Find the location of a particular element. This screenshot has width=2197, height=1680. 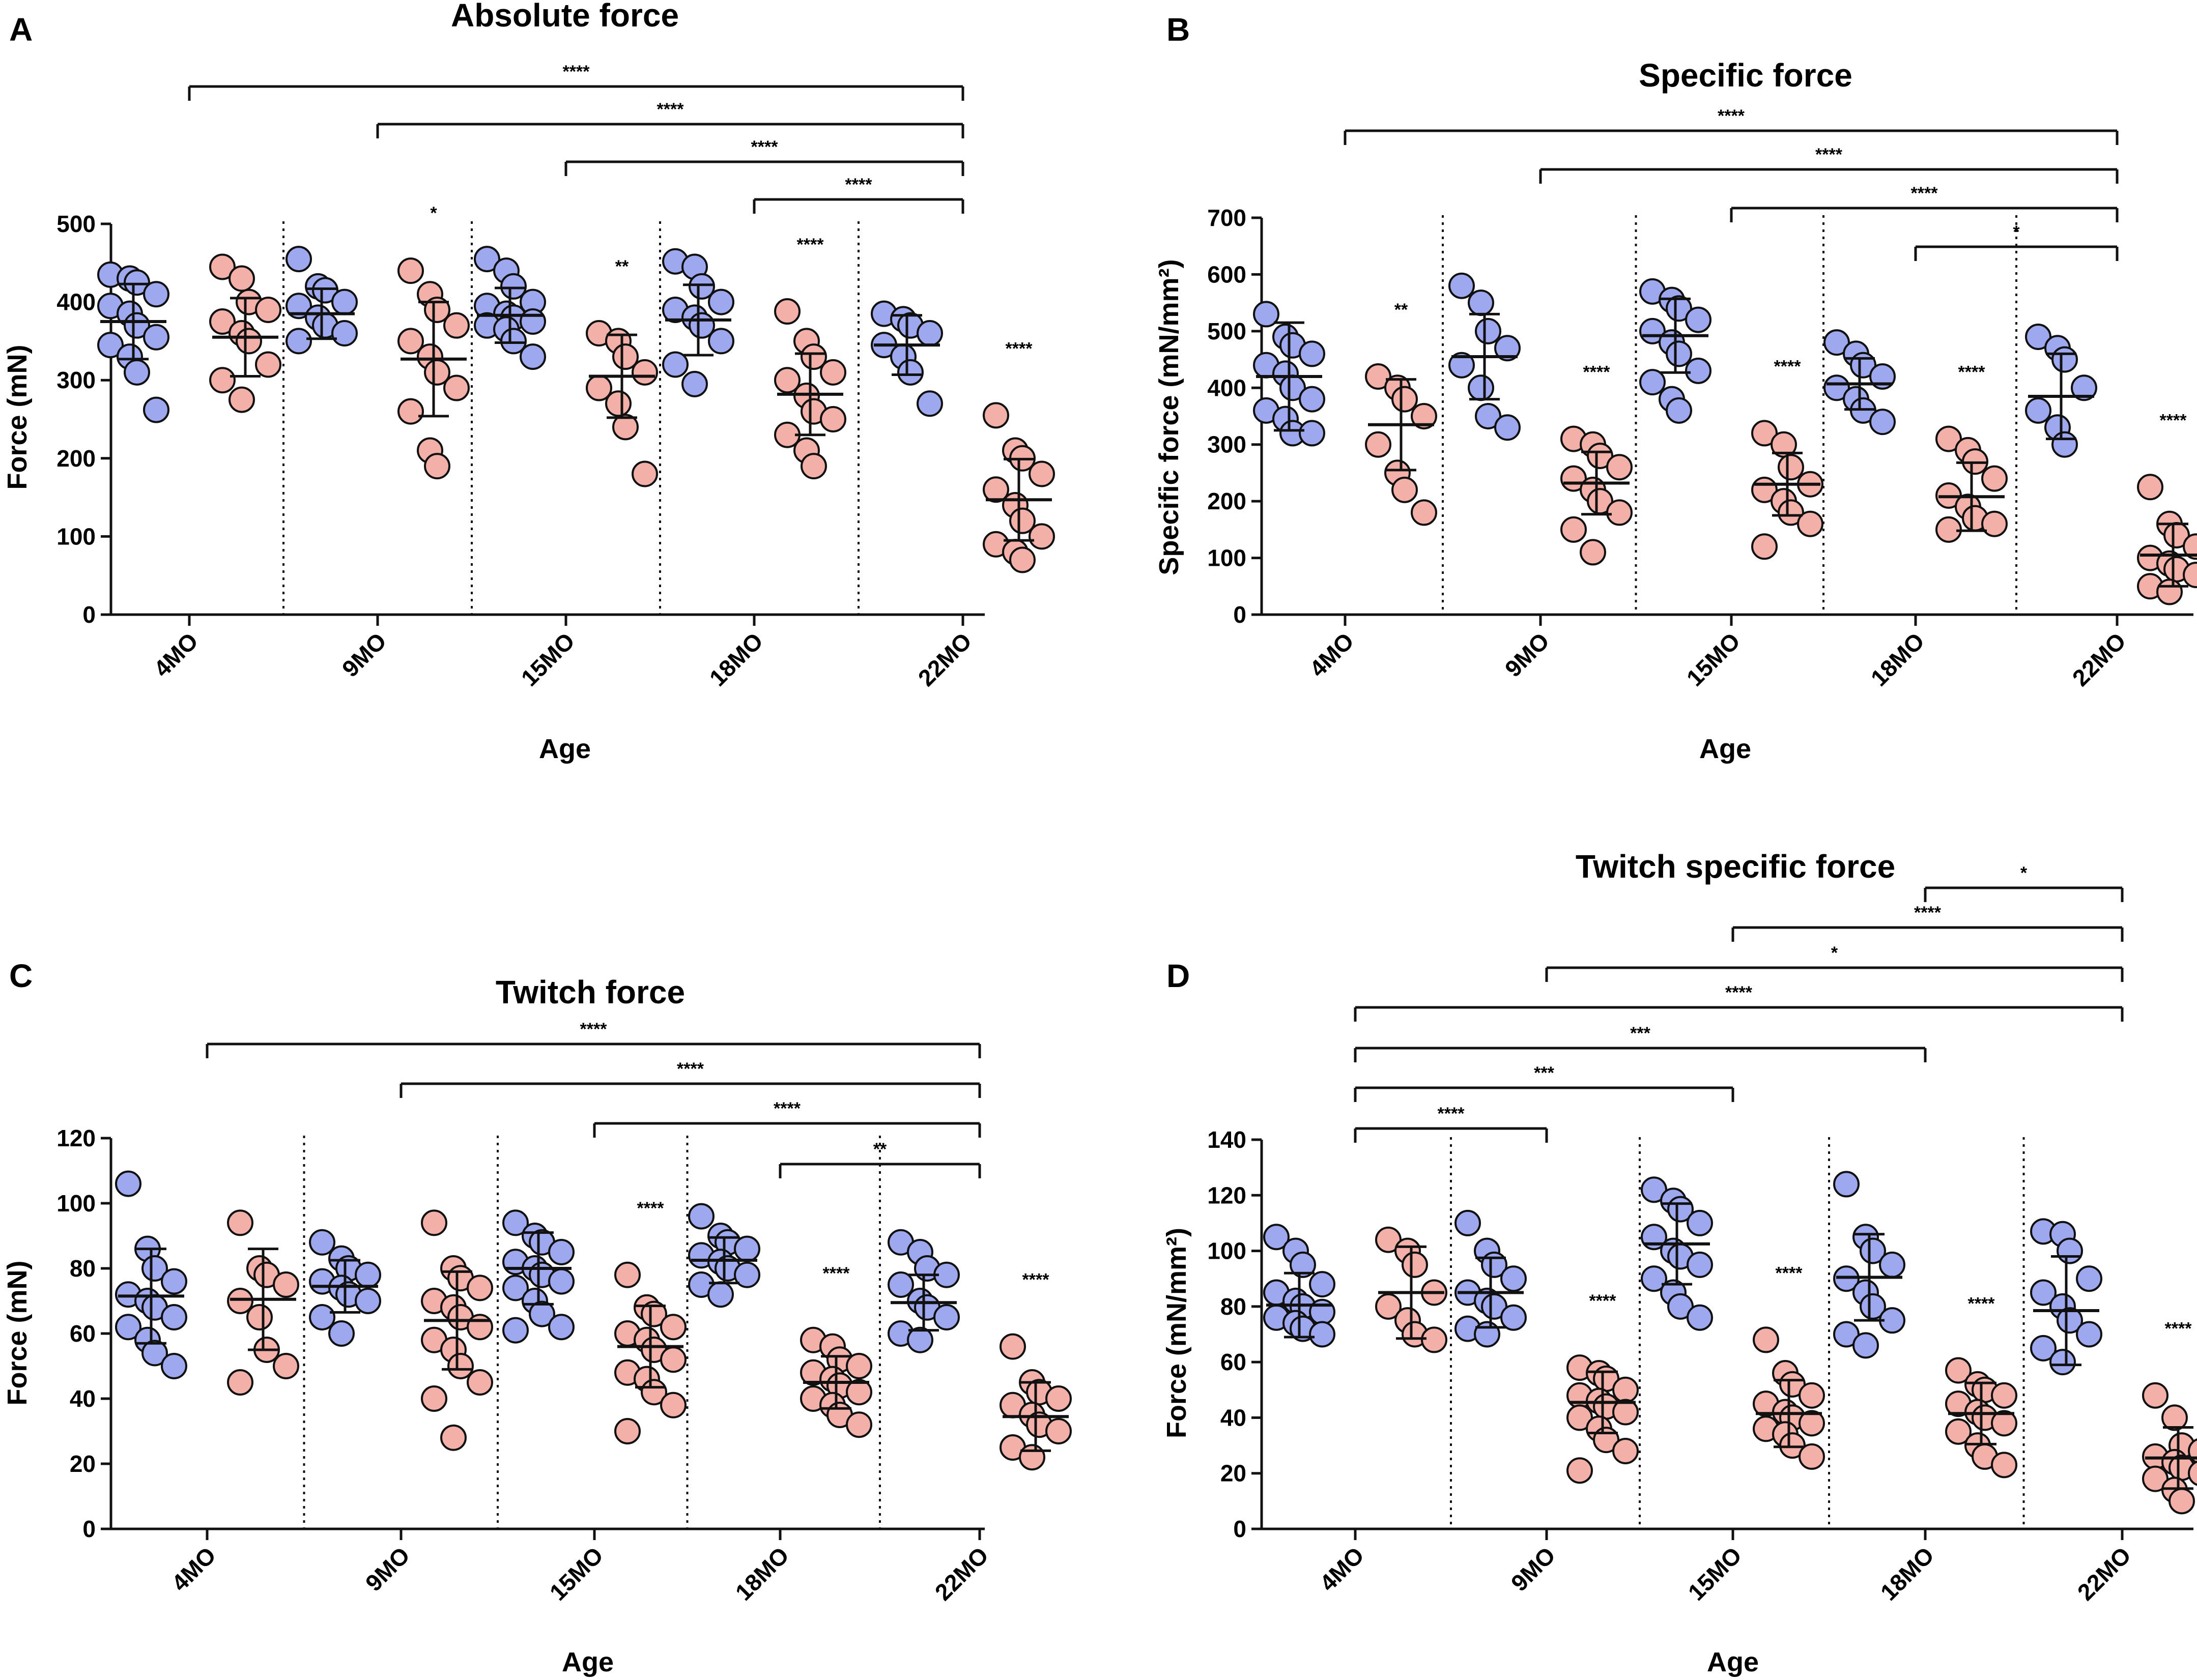

y-axis-label: Force (mN/mm²) is located at coordinates (1177, 1333).